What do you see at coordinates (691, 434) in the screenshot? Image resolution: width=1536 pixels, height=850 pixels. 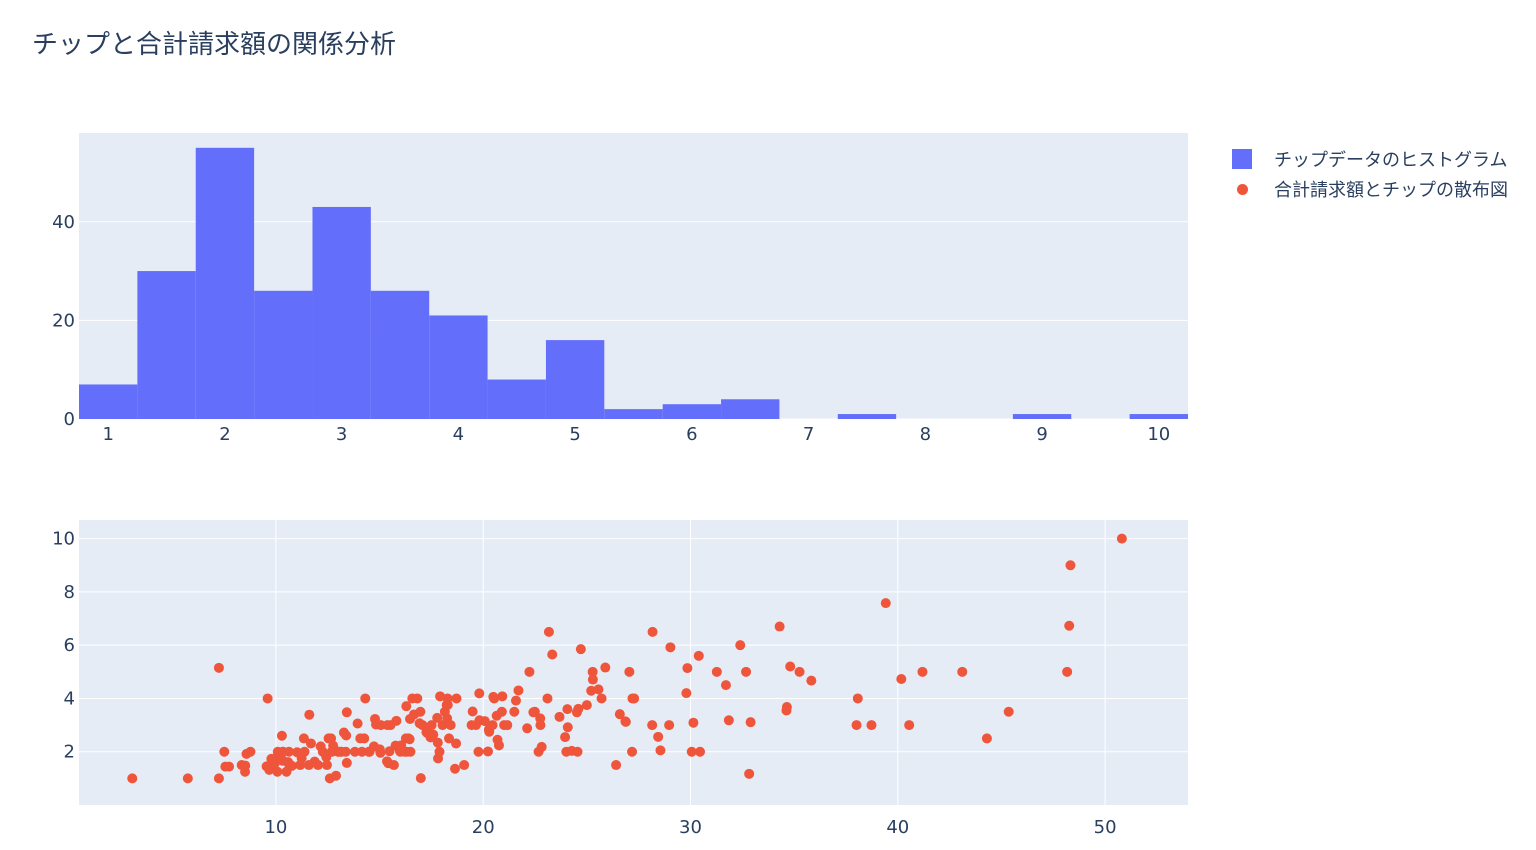 I see `histogram-x-tick-label: 6` at bounding box center [691, 434].